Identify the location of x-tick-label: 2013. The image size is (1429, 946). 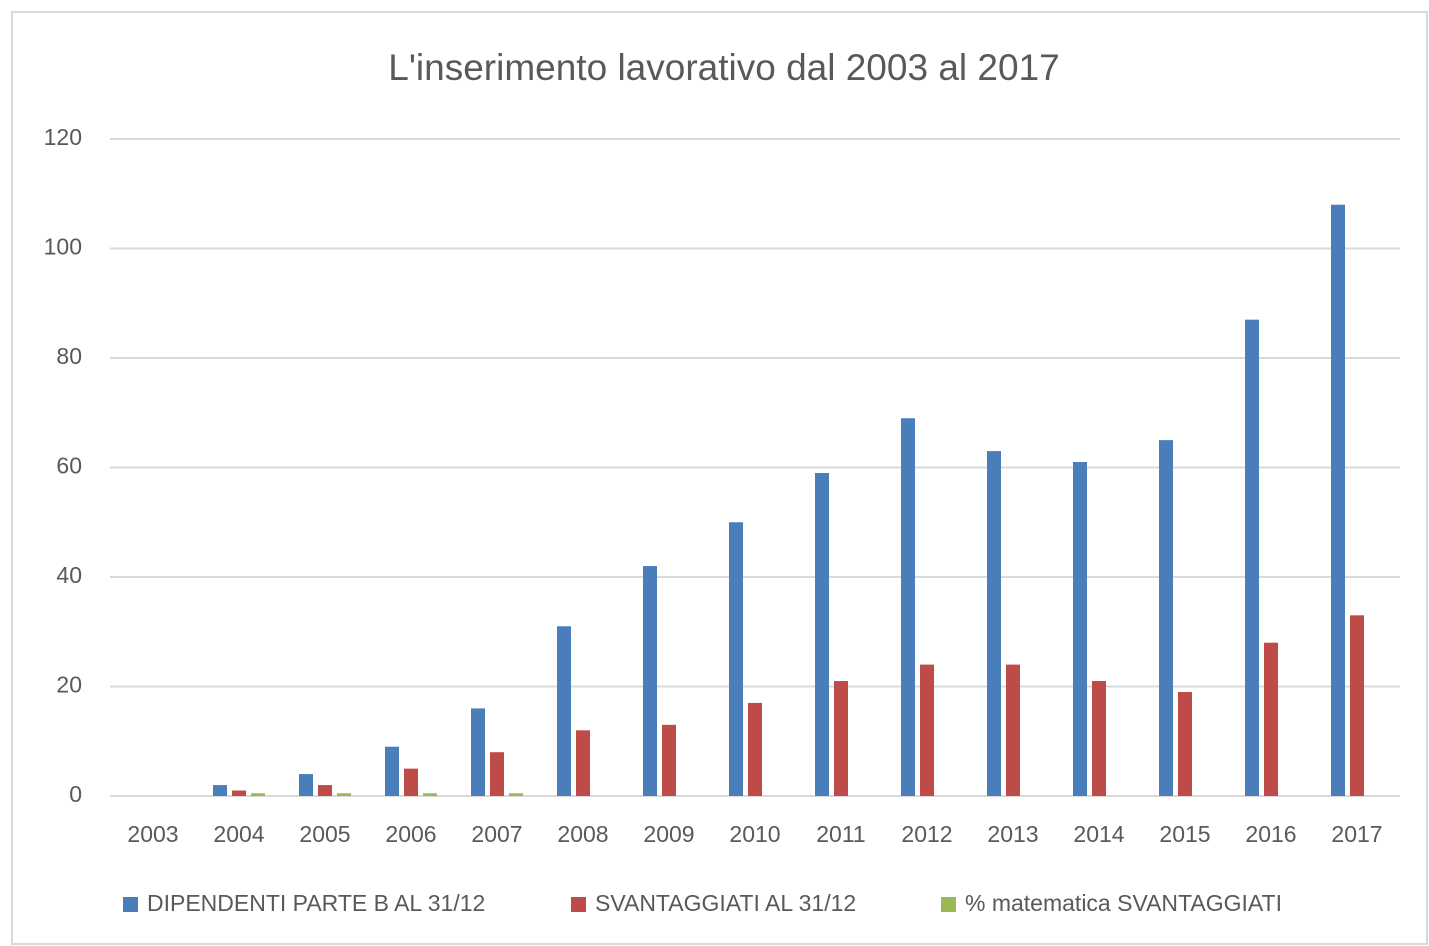
(1012, 834).